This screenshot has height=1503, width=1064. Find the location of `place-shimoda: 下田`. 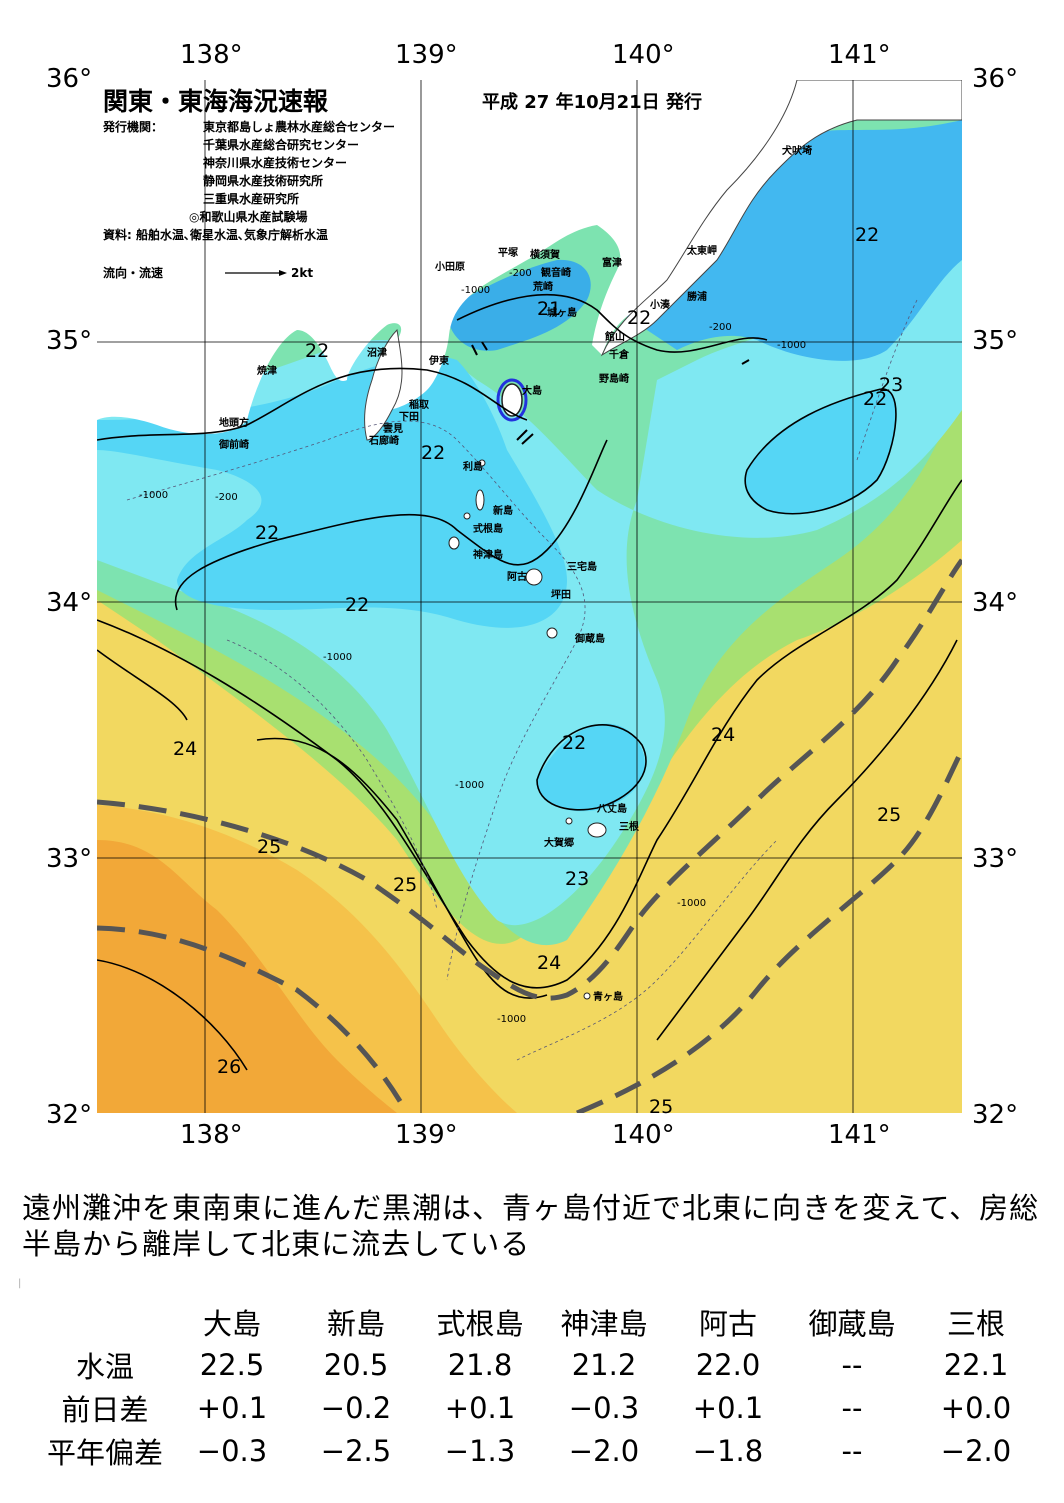

place-shimoda: 下田 is located at coordinates (409, 417).